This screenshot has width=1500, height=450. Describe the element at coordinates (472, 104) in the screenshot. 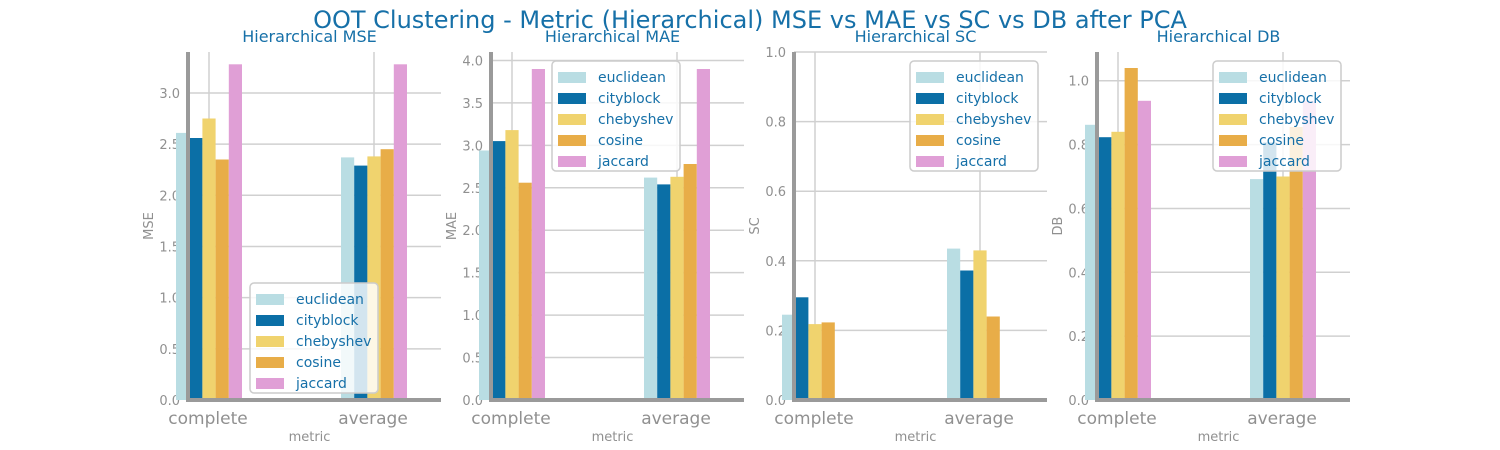

I see `y-tick-label: 3.5` at that location.